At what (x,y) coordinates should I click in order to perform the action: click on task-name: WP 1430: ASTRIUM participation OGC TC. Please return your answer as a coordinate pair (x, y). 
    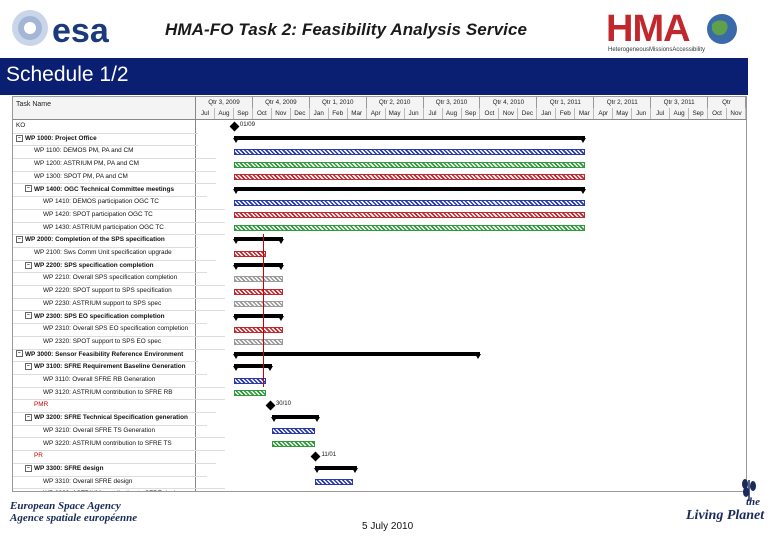
    Looking at the image, I should click on (103, 227).